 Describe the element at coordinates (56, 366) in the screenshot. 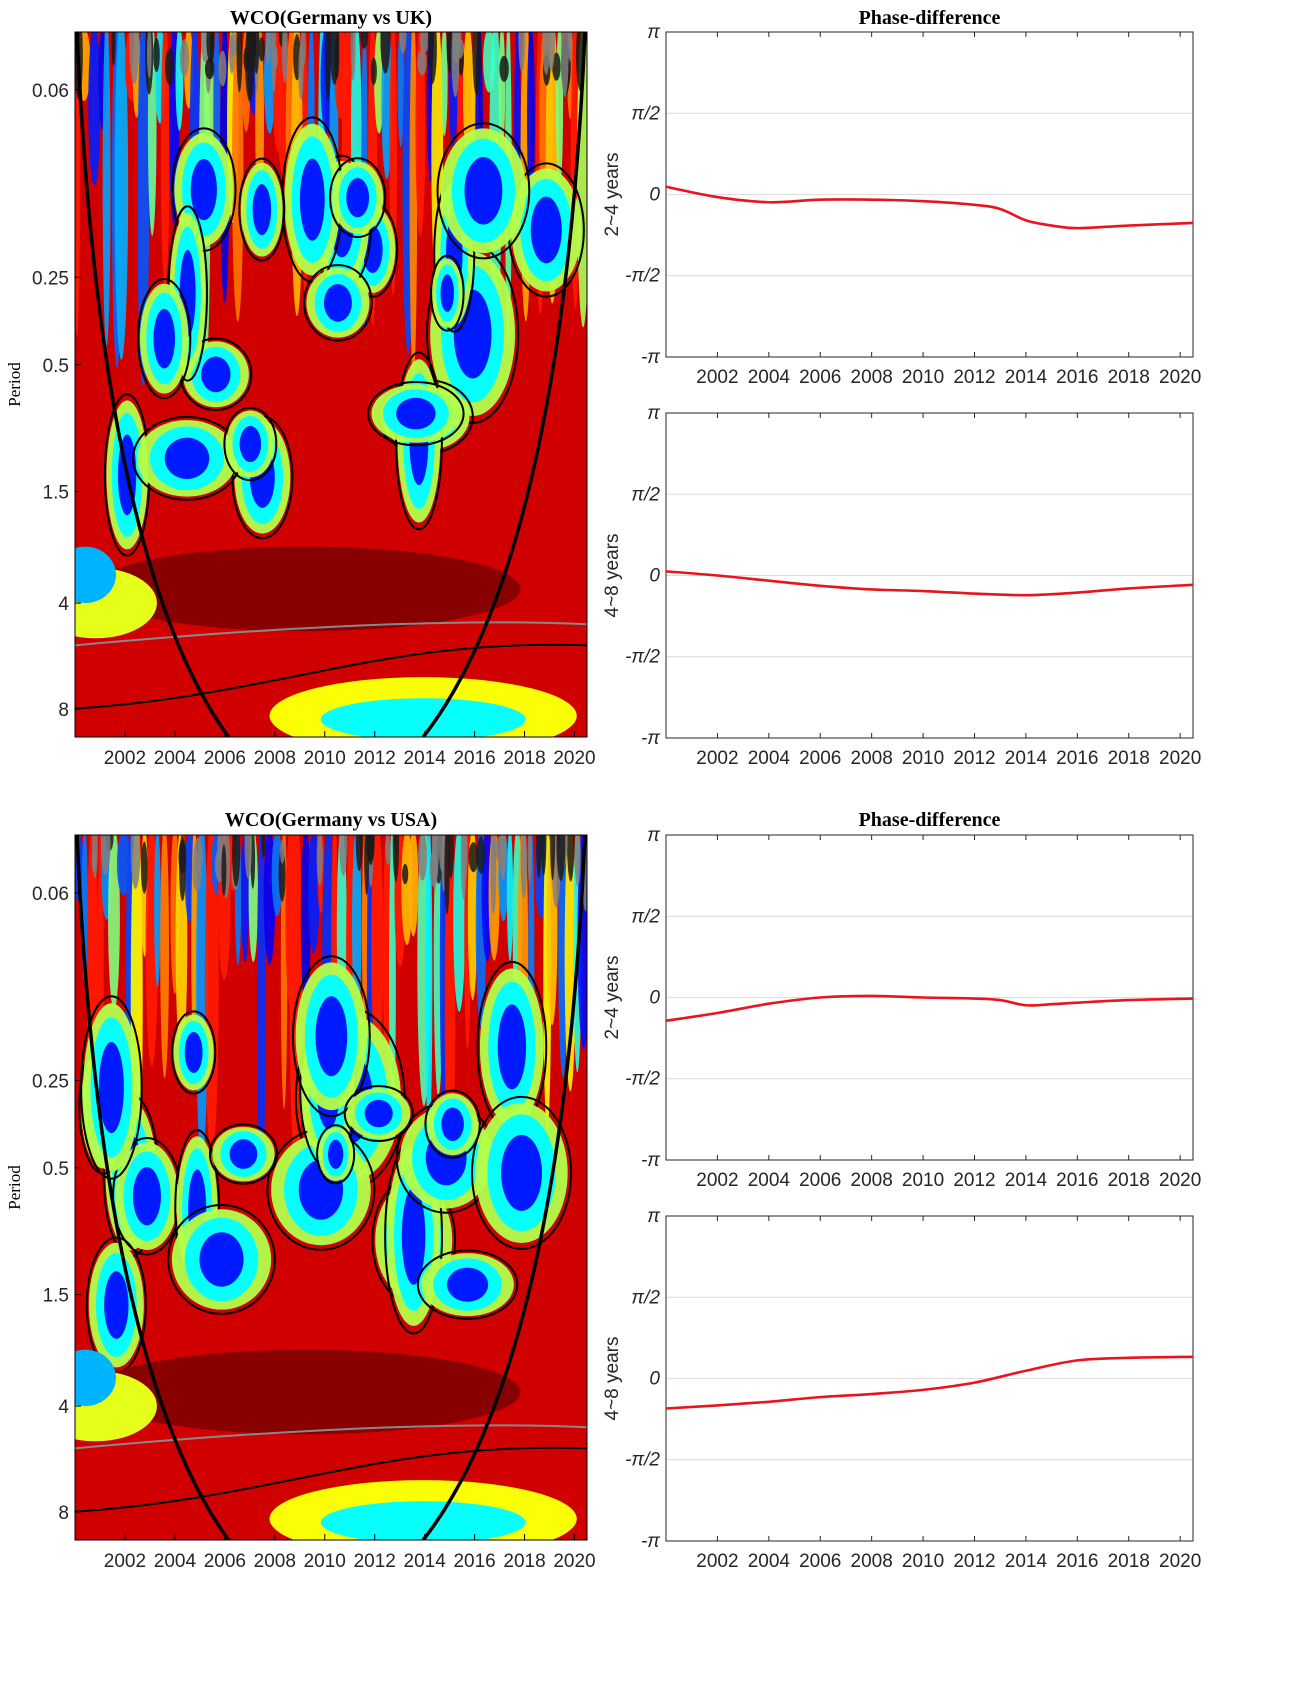

I see `y-tick-label: 0.5` at that location.